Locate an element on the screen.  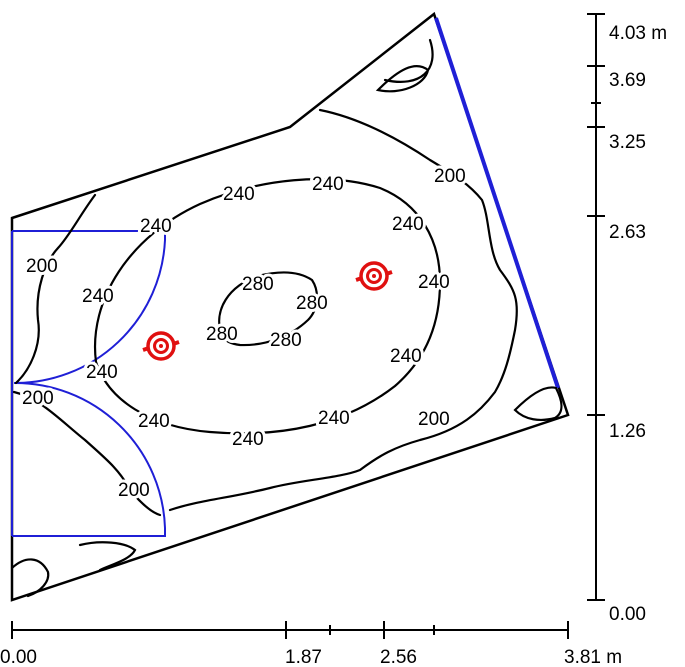
contour-280-inner is located at coordinates (268, 309).